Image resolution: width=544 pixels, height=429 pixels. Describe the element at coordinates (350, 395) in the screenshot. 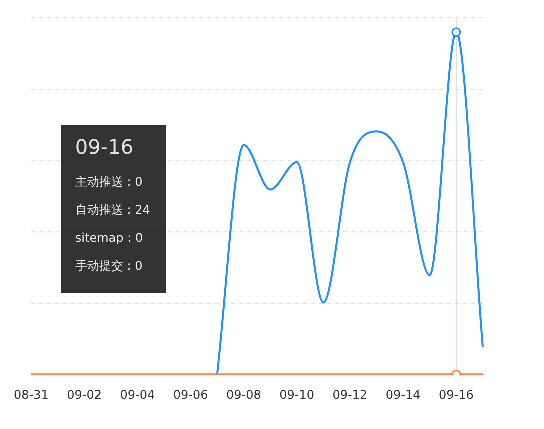

I see `x-tick-label: 09-12` at that location.